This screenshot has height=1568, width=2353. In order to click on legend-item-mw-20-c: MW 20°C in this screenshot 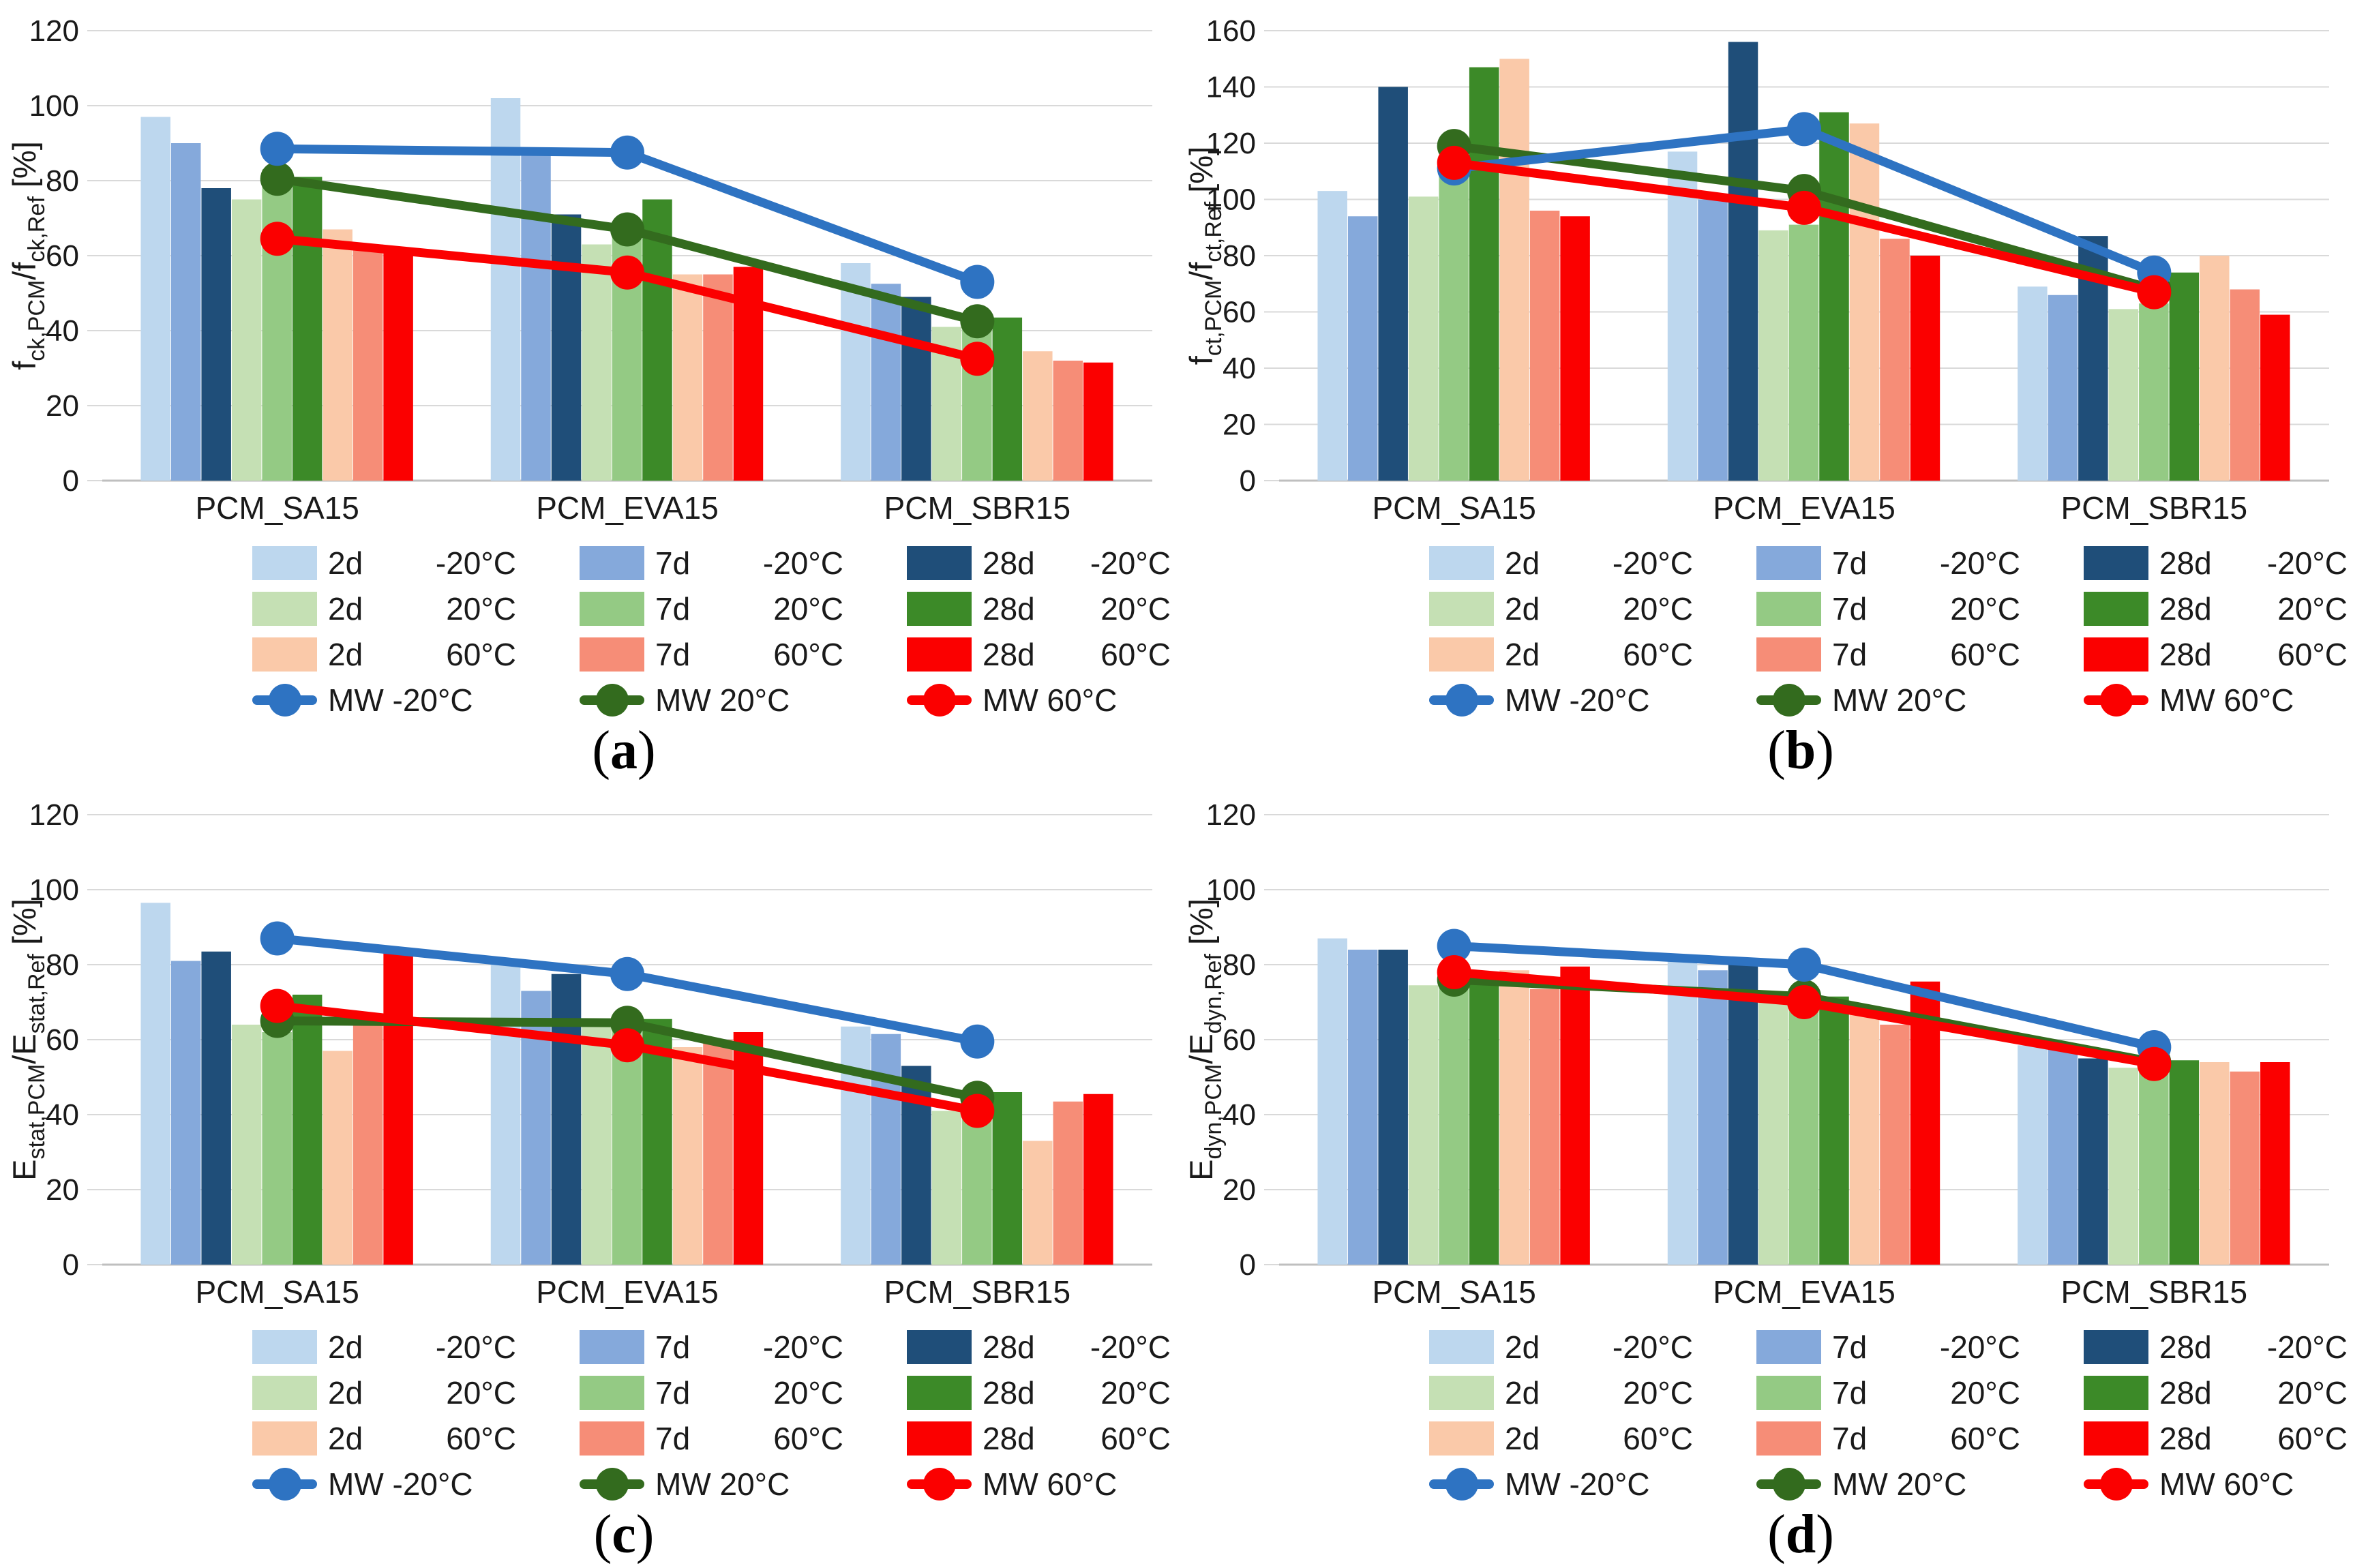, I will do `click(1920, 700)`.